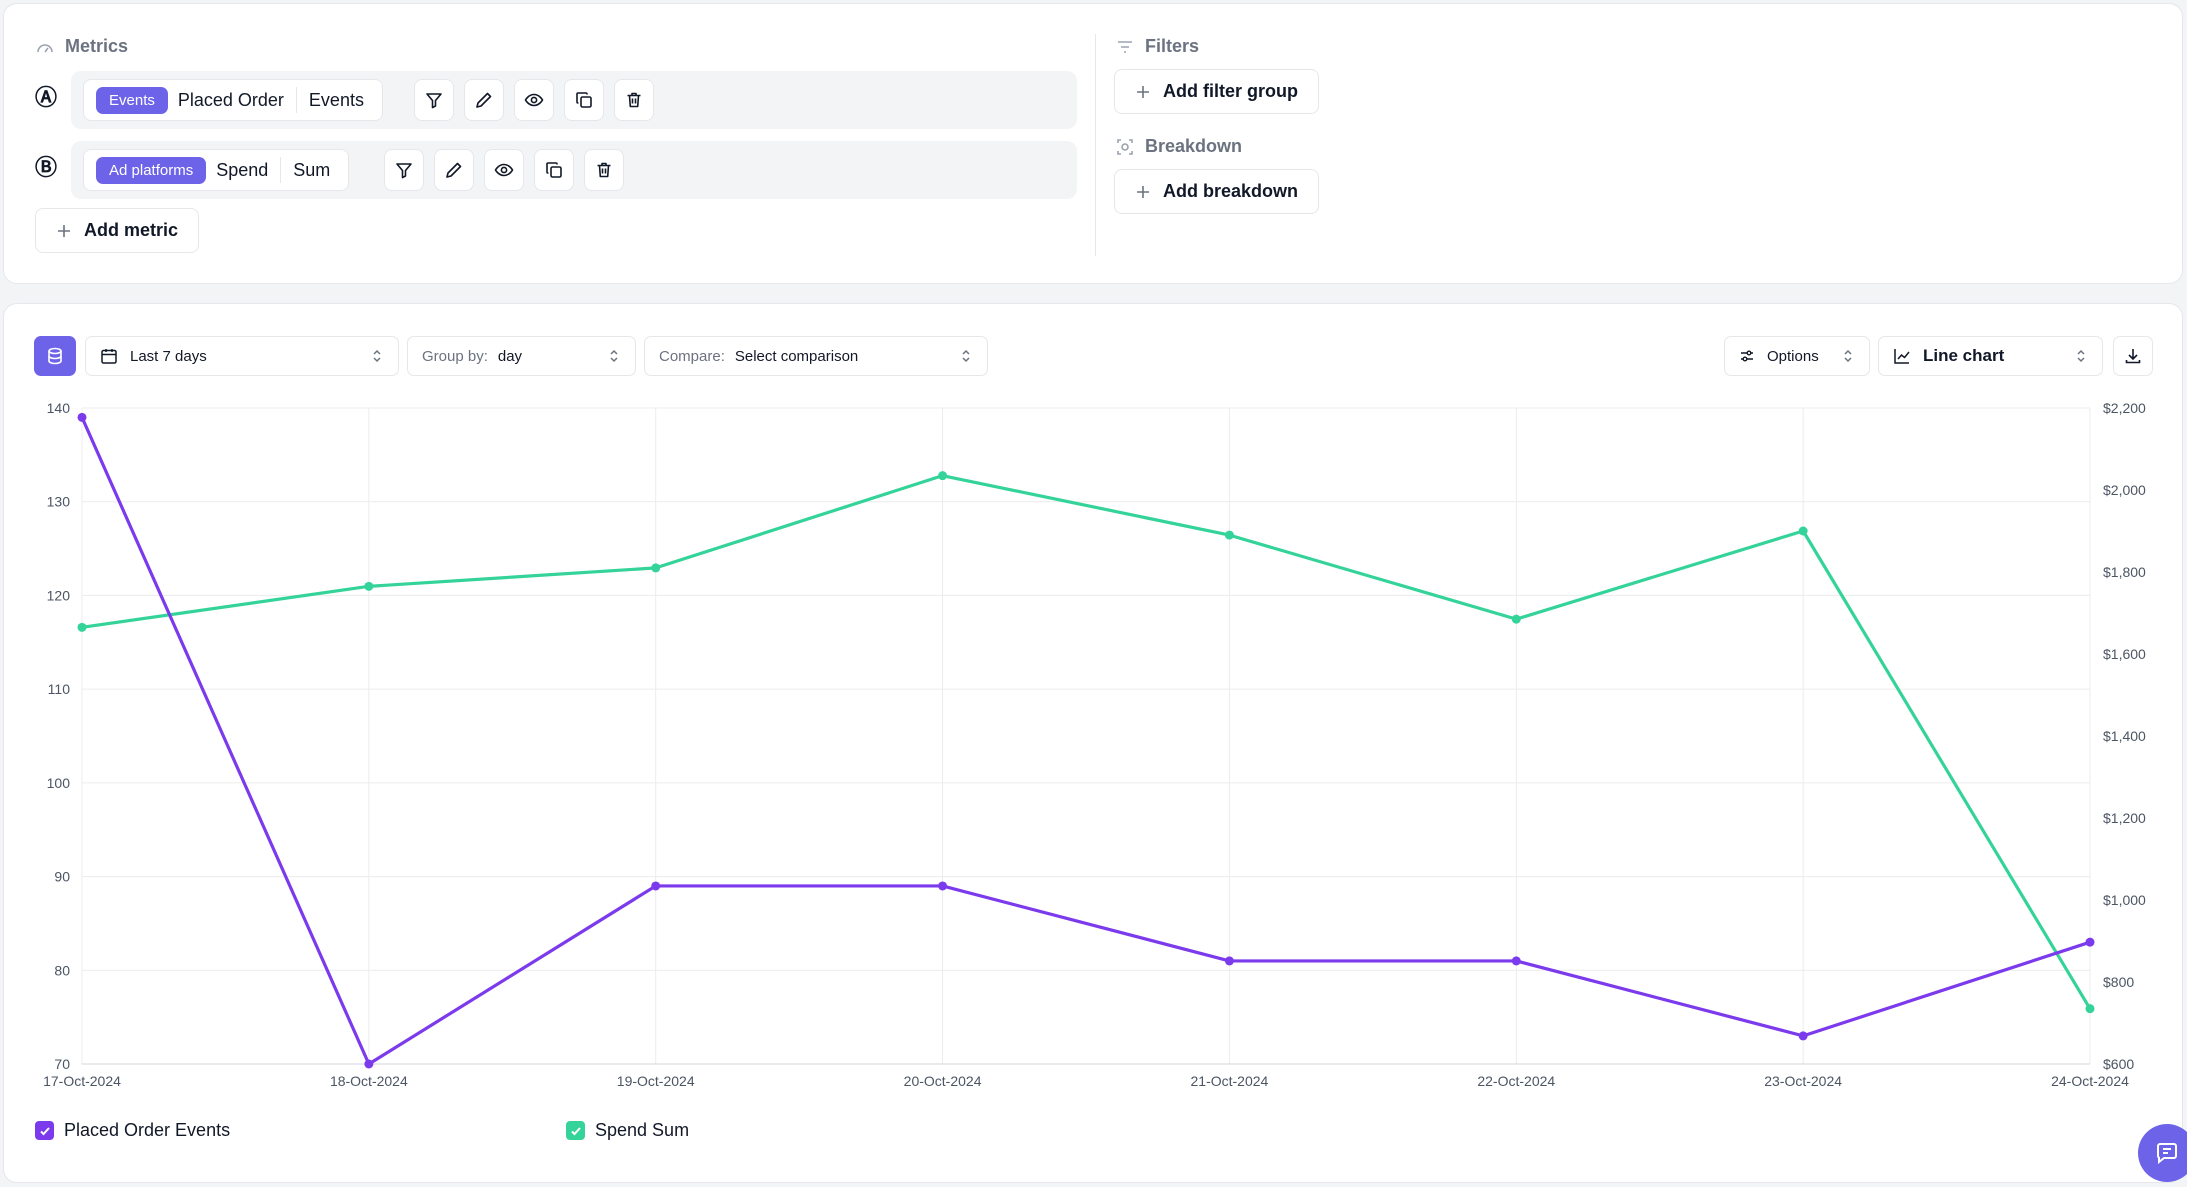 The width and height of the screenshot is (2187, 1187). Describe the element at coordinates (2124, 654) in the screenshot. I see `y-right-tick-label: $1,600` at that location.